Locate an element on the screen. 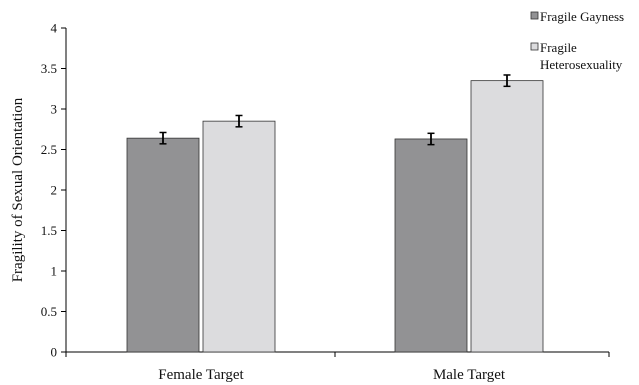 The image size is (639, 385). y-tick-label: 1.5 is located at coordinates (49, 230).